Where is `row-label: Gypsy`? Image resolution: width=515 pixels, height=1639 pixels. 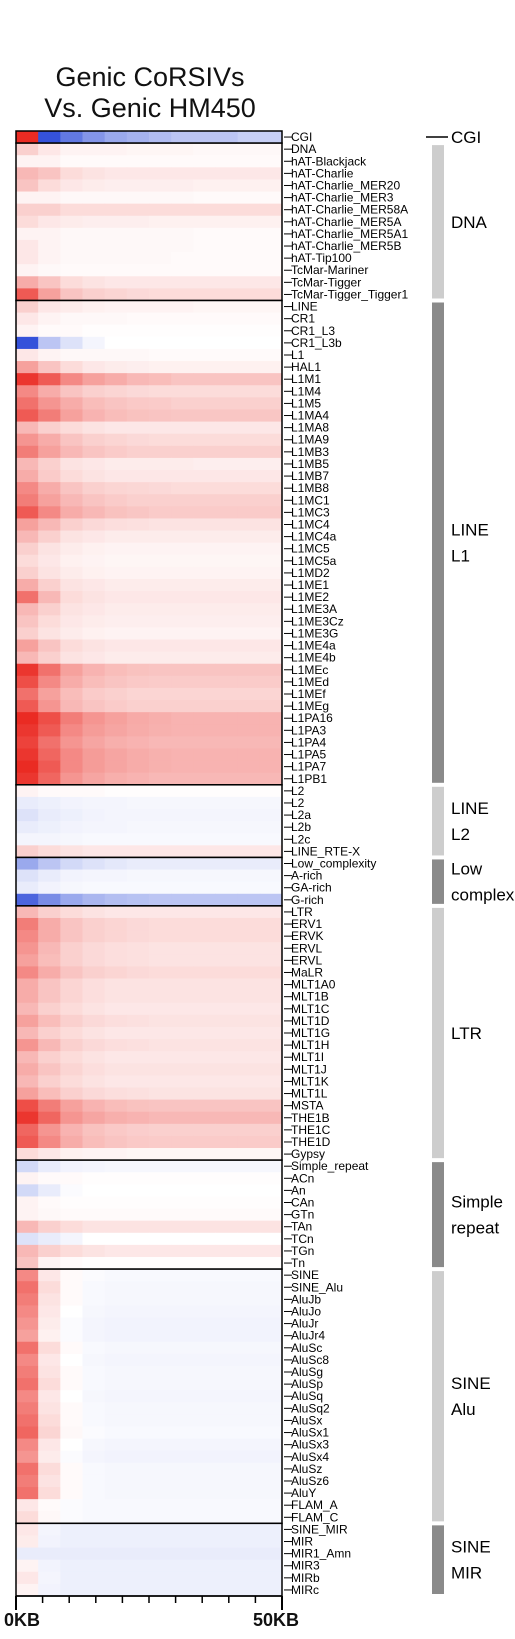 row-label: Gypsy is located at coordinates (308, 1154).